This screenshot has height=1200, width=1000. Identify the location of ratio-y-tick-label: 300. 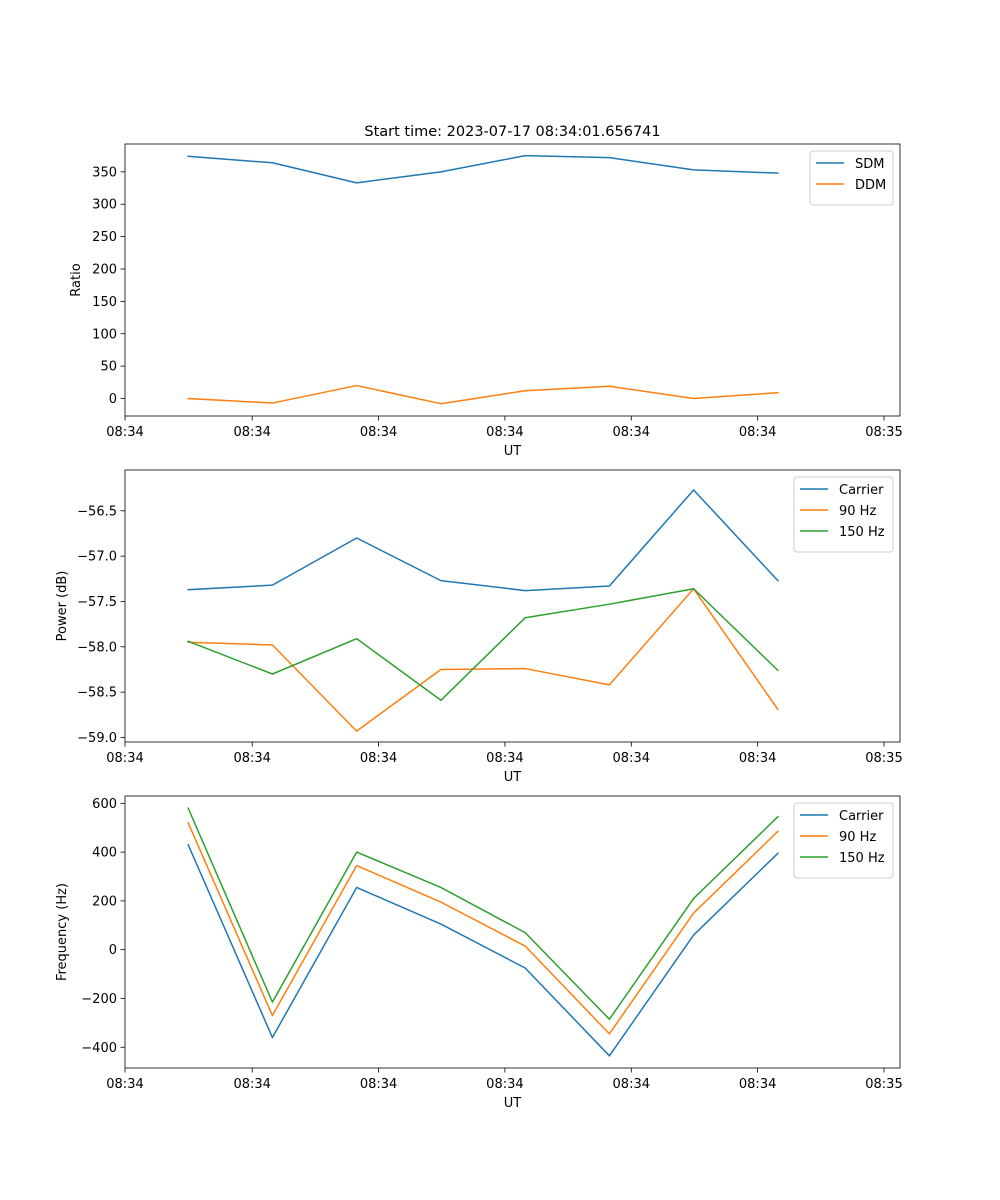
(104, 205).